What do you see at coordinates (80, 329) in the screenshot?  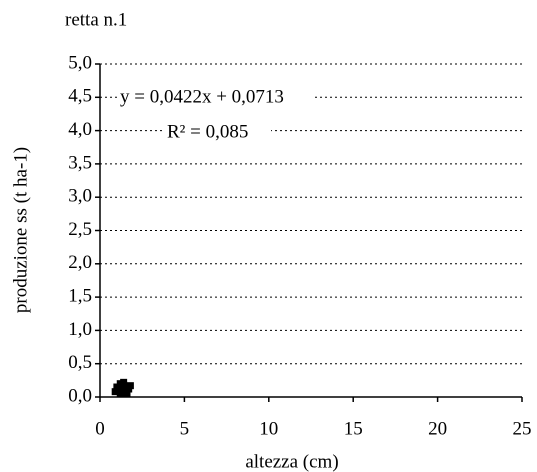 I see `y-tick-label: 1,0` at bounding box center [80, 329].